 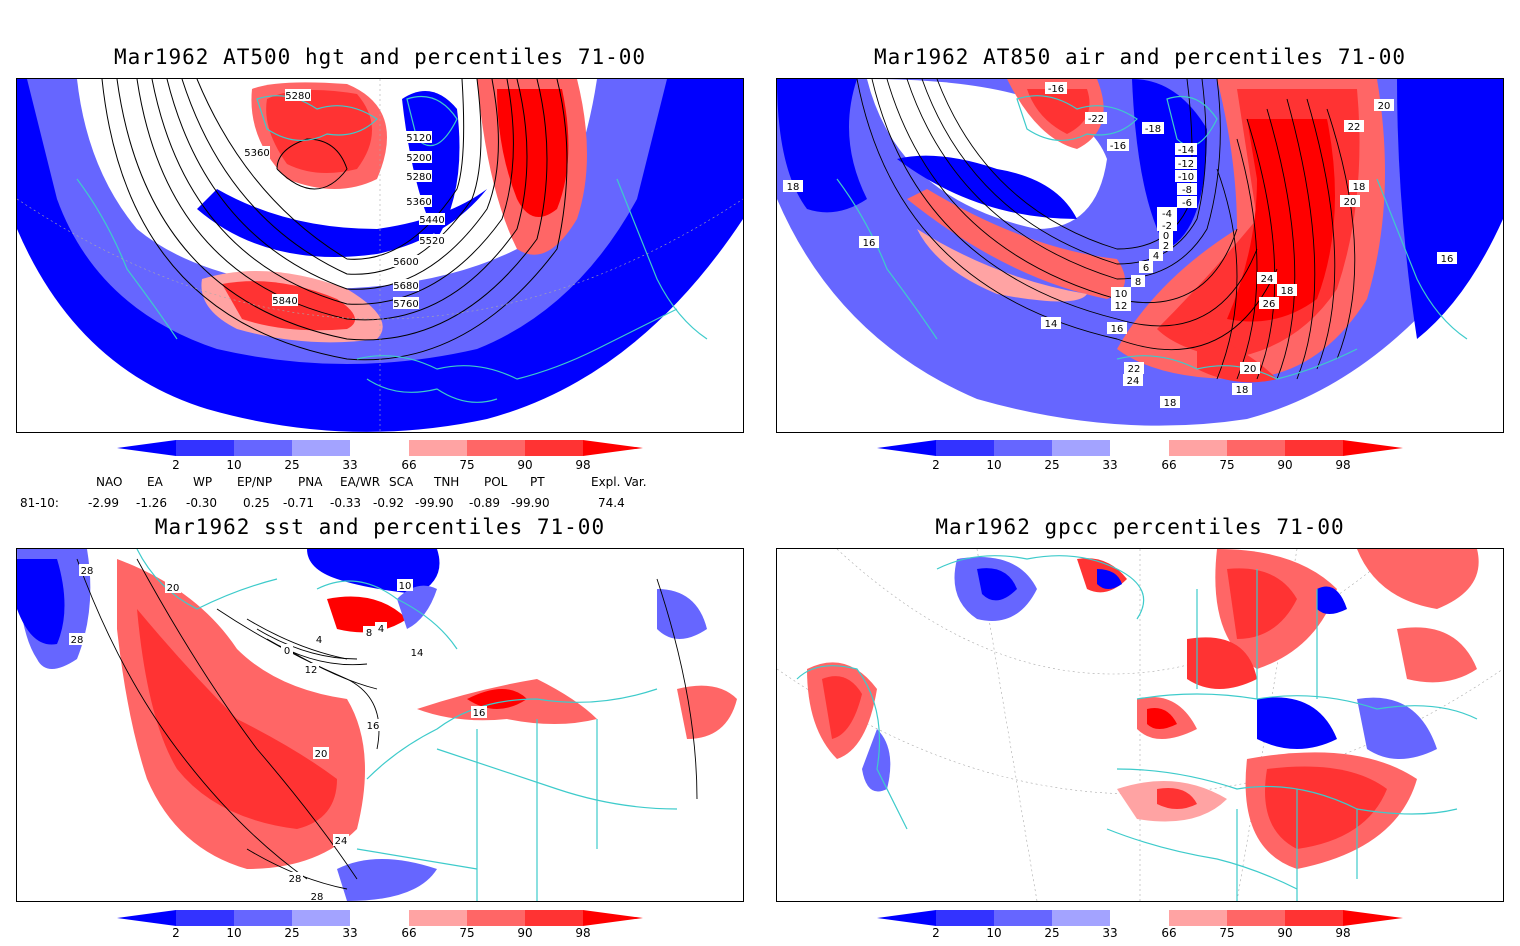 What do you see at coordinates (1153, 129) in the screenshot?
I see `contour-label: -18` at bounding box center [1153, 129].